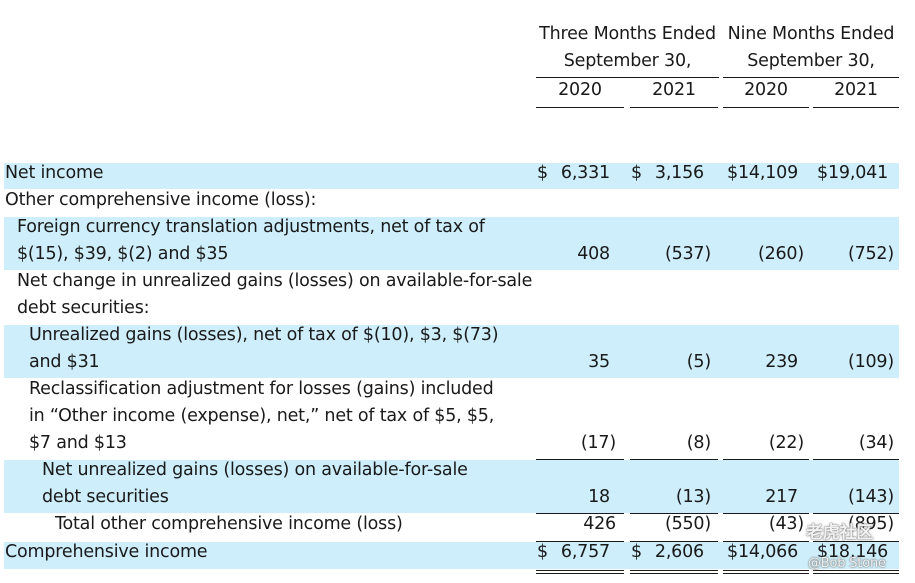  What do you see at coordinates (105, 497) in the screenshot?
I see `net-unrealized-label-line2: debt securities` at bounding box center [105, 497].